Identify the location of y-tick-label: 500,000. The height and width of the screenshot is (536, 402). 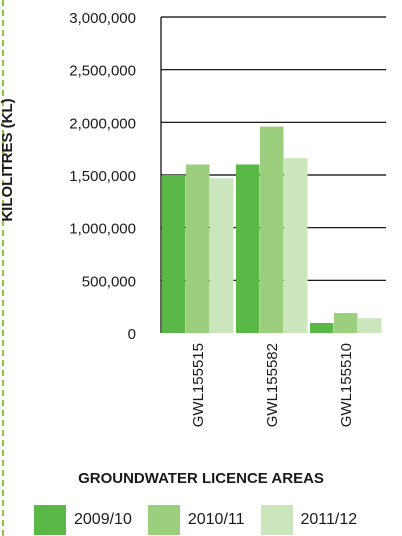
(109, 281).